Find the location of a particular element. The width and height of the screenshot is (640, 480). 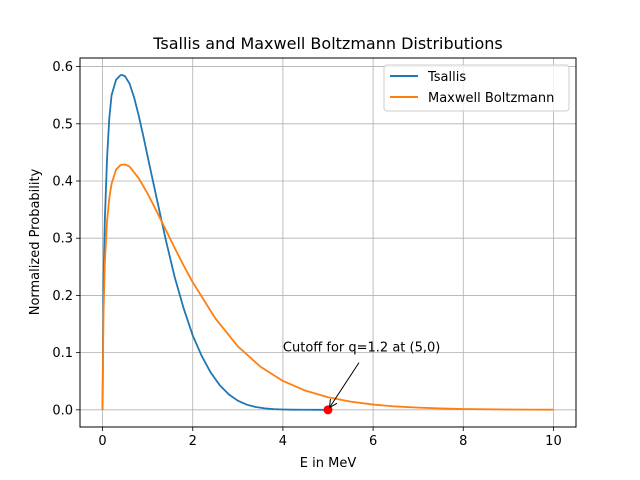

legend: Tsallis Maxwell Boltzmann is located at coordinates (476, 88).